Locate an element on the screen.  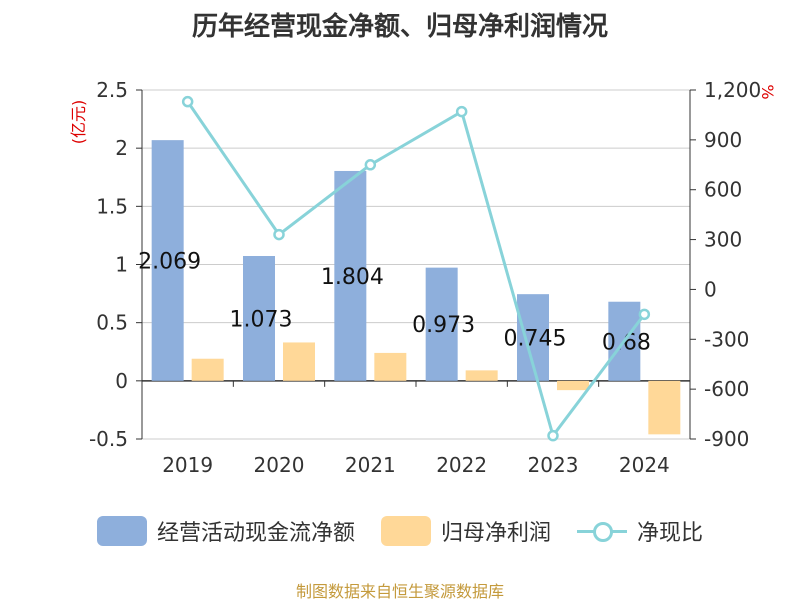
data-label-cashflow: 0.973 is located at coordinates (443, 325).